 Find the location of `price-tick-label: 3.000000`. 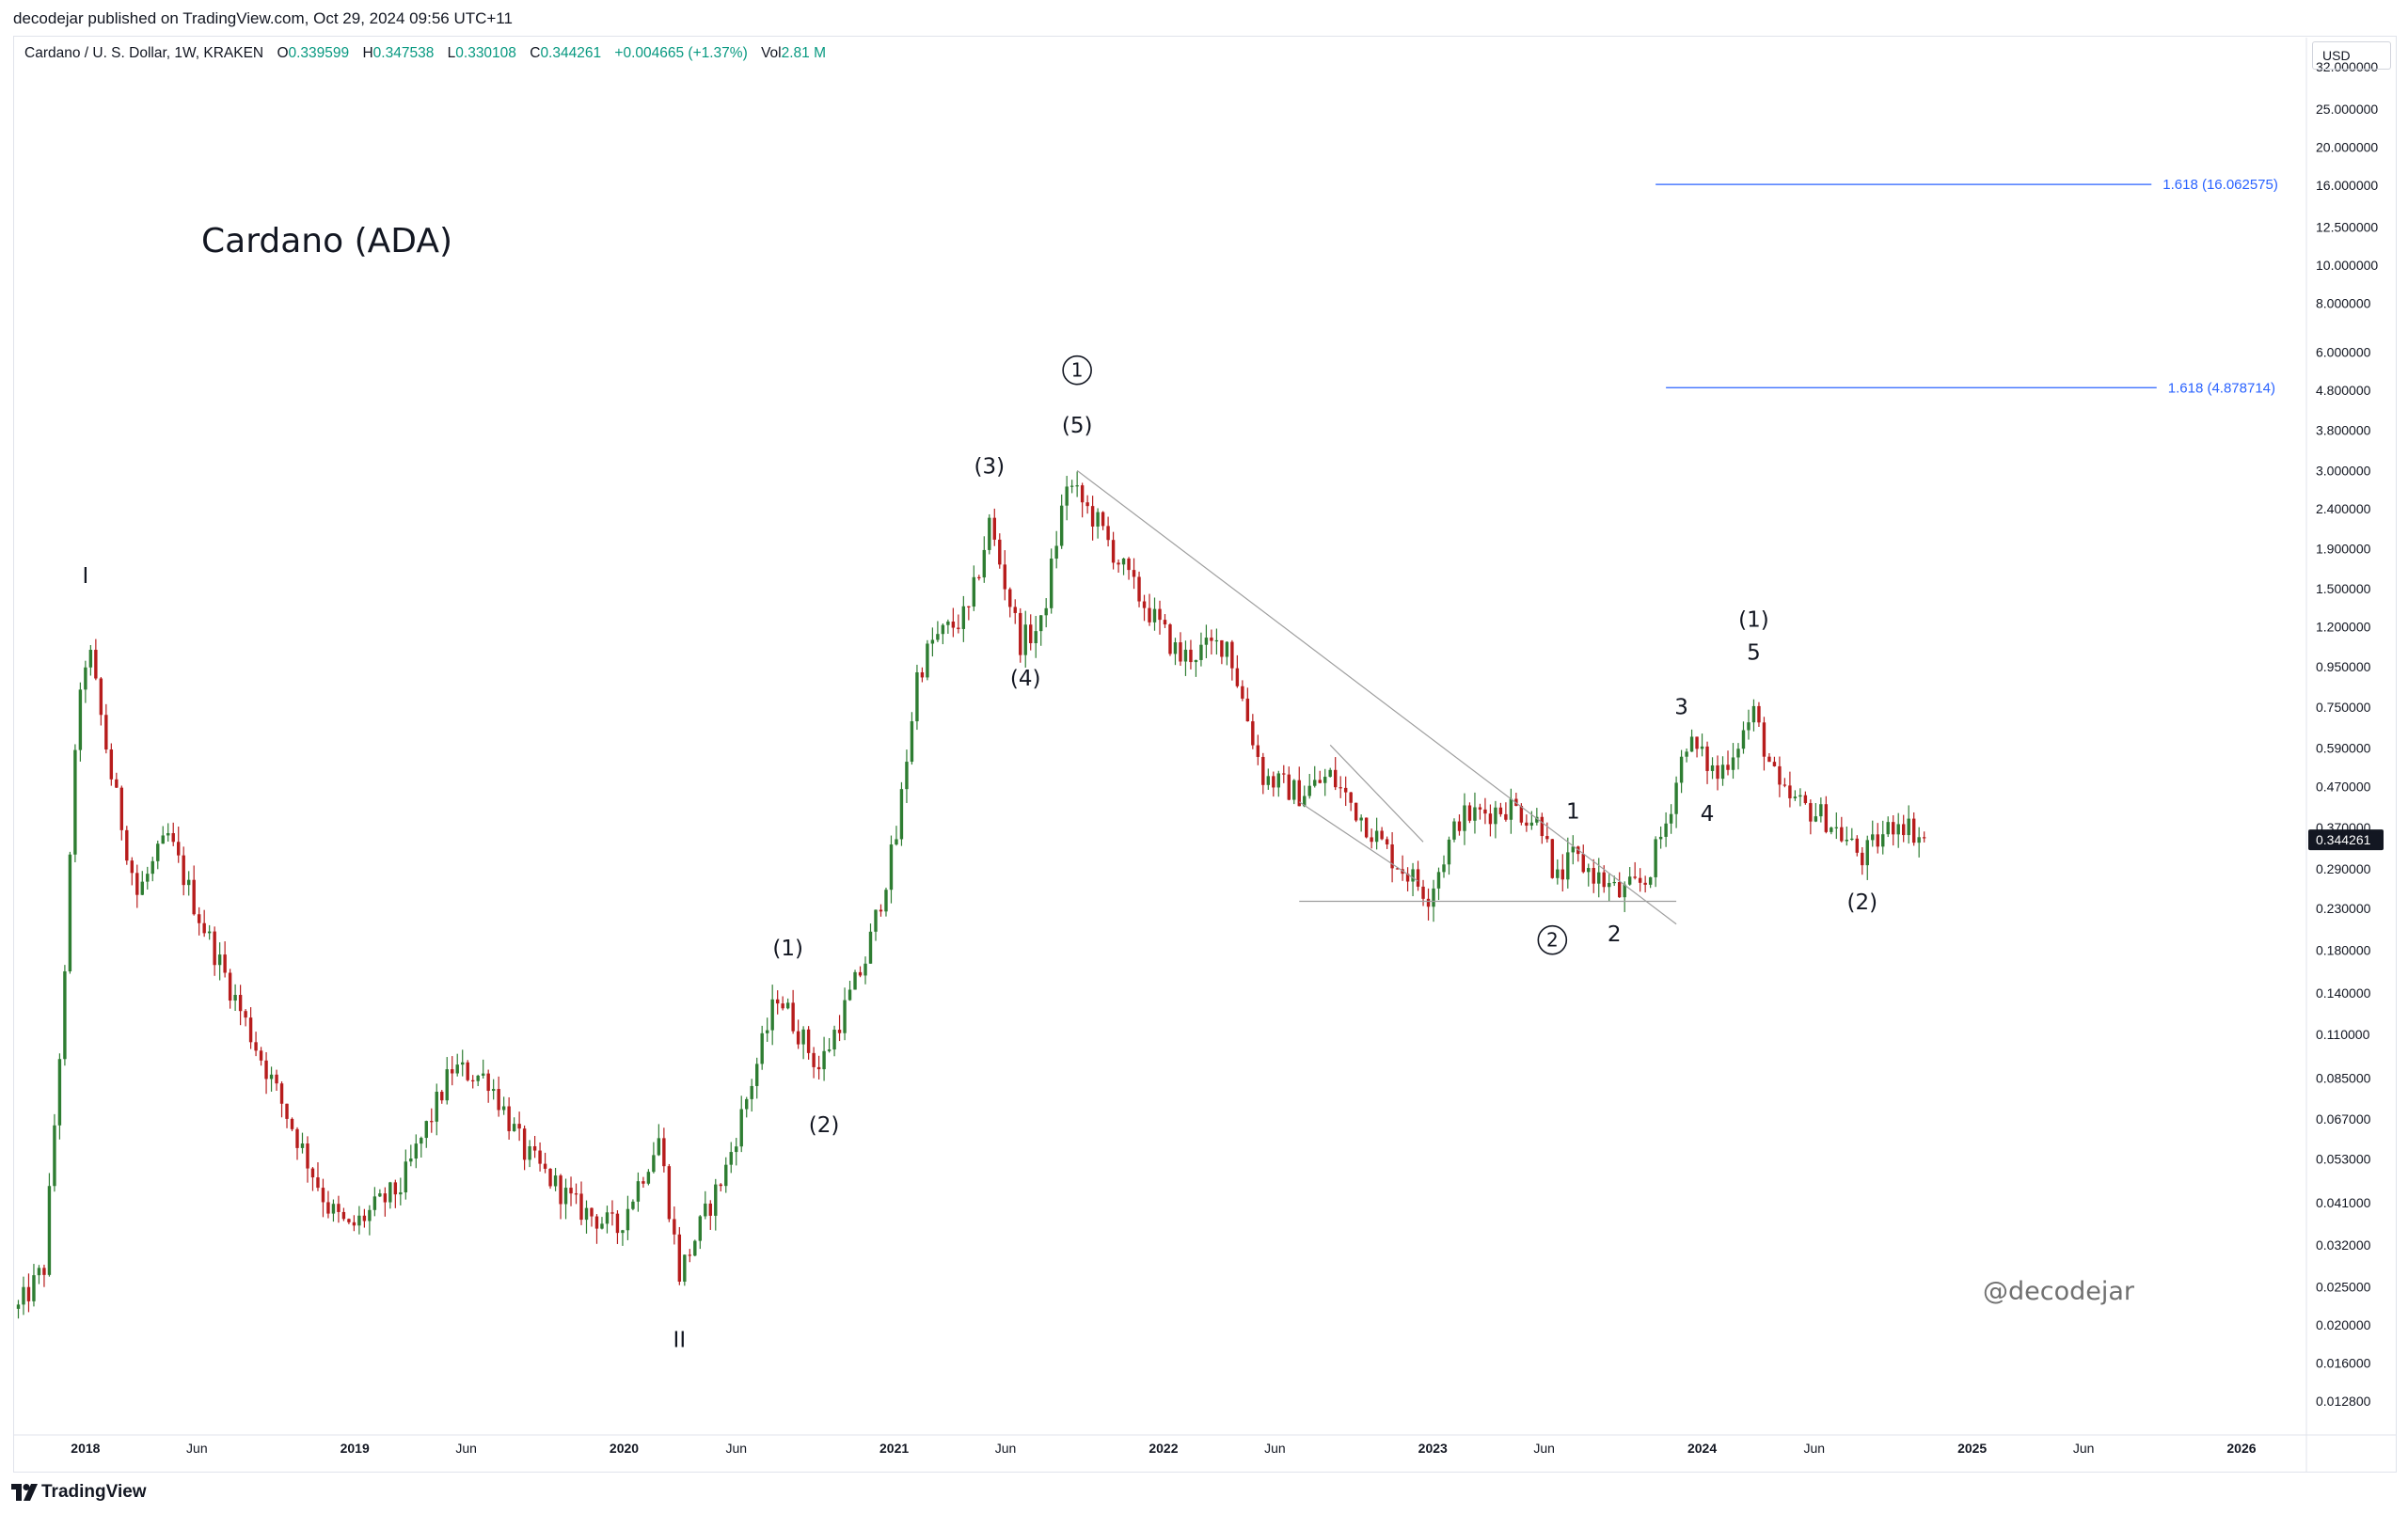

price-tick-label: 3.000000 is located at coordinates (2344, 470).